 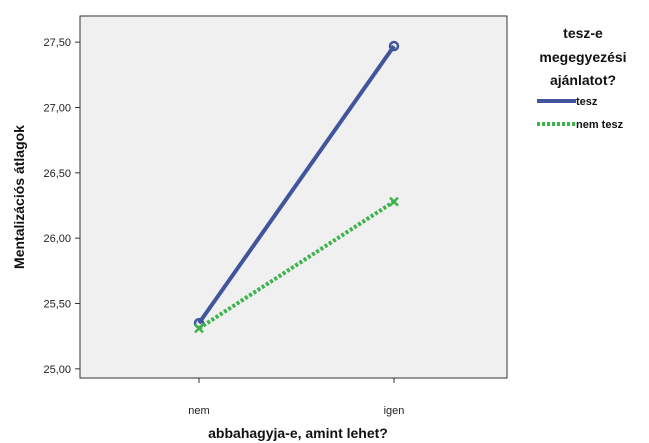 I want to click on legend-title-line-1: tesz-e, so click(x=583, y=33).